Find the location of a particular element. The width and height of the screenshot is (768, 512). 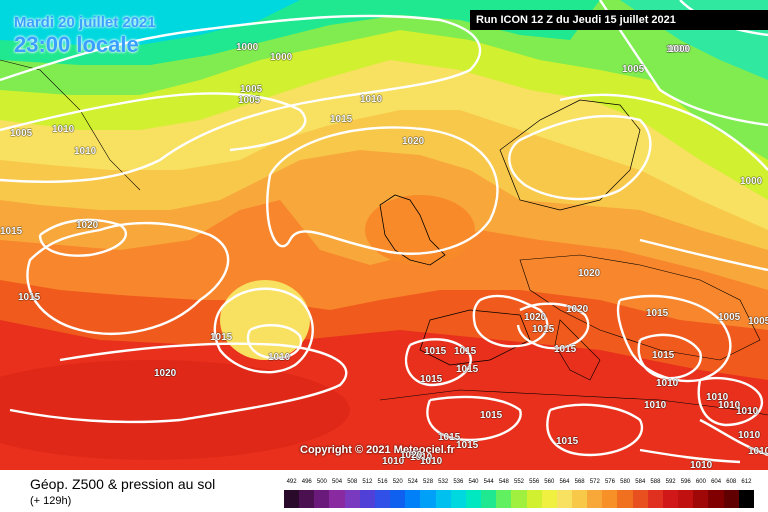

colorbar-tick-label: 556 is located at coordinates (534, 482).